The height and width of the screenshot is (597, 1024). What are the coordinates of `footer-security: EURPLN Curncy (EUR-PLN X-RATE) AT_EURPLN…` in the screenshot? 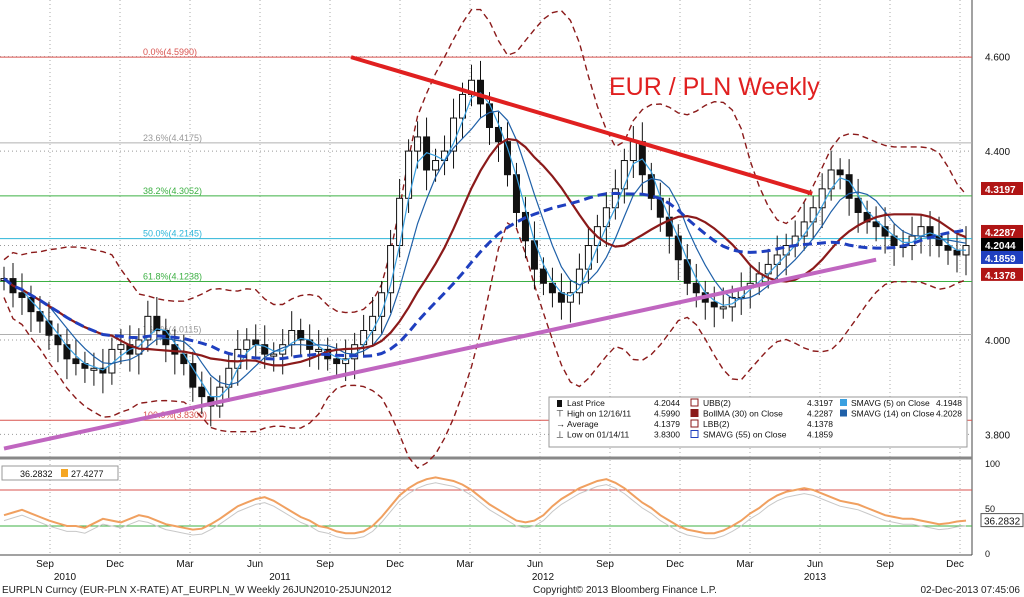 It's located at (197, 590).